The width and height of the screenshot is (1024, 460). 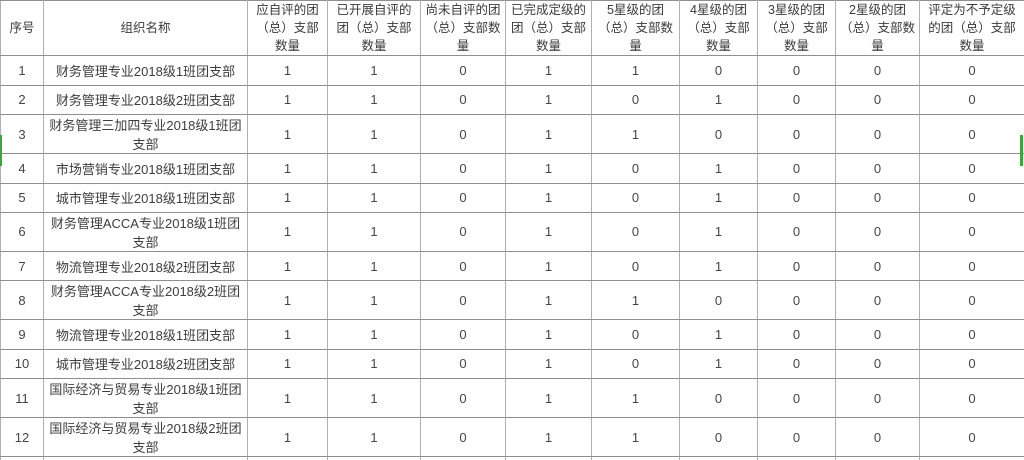 What do you see at coordinates (145, 398) in the screenshot?
I see `org-name-cell: 国际经济与贸易专业2018级1班团支部` at bounding box center [145, 398].